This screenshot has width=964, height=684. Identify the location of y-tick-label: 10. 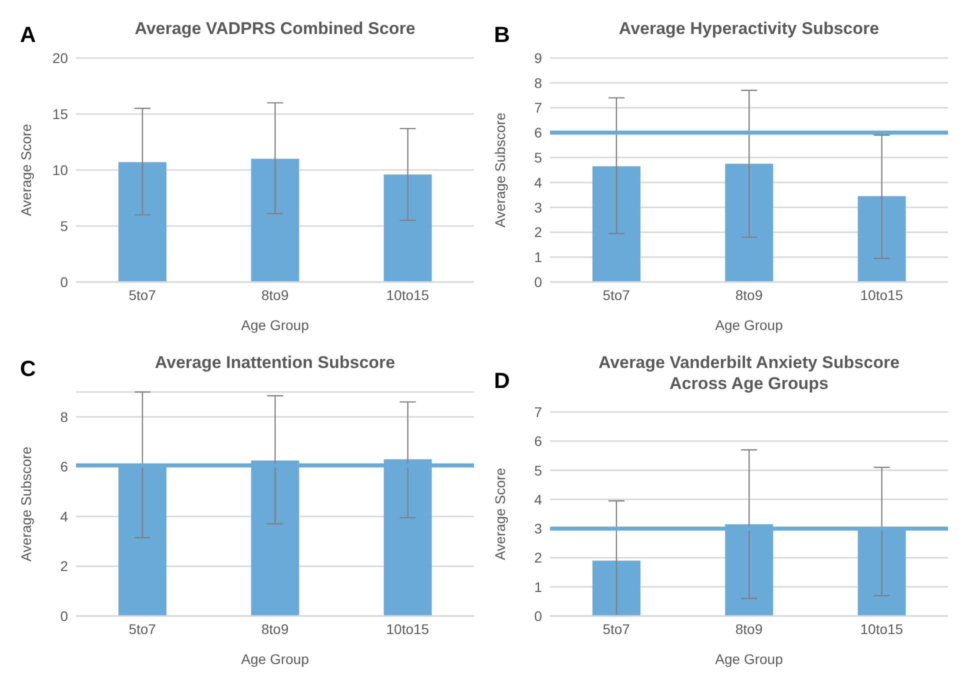
(60, 170).